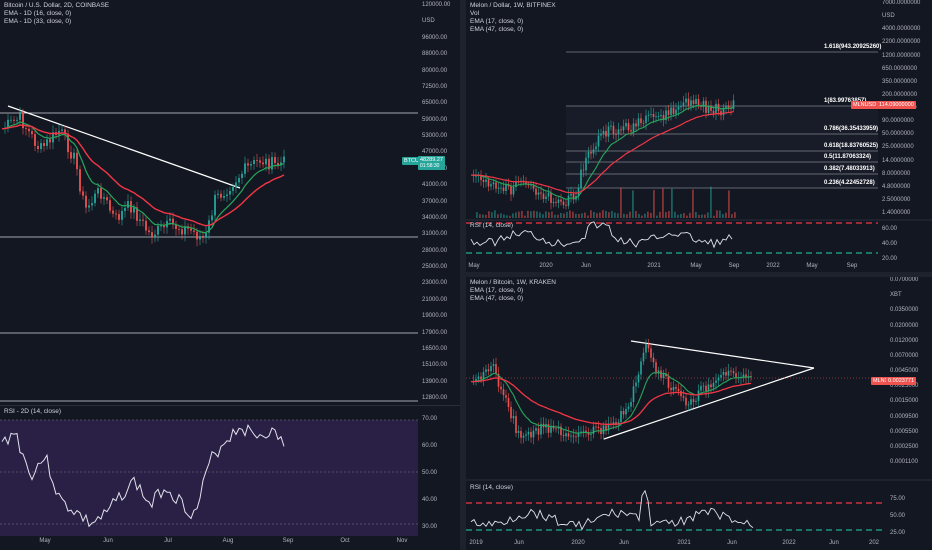 The width and height of the screenshot is (932, 550). What do you see at coordinates (513, 291) in the screenshot?
I see `mlnbtc-ema-fast-label: EMA (17, close, 0)` at bounding box center [513, 291].